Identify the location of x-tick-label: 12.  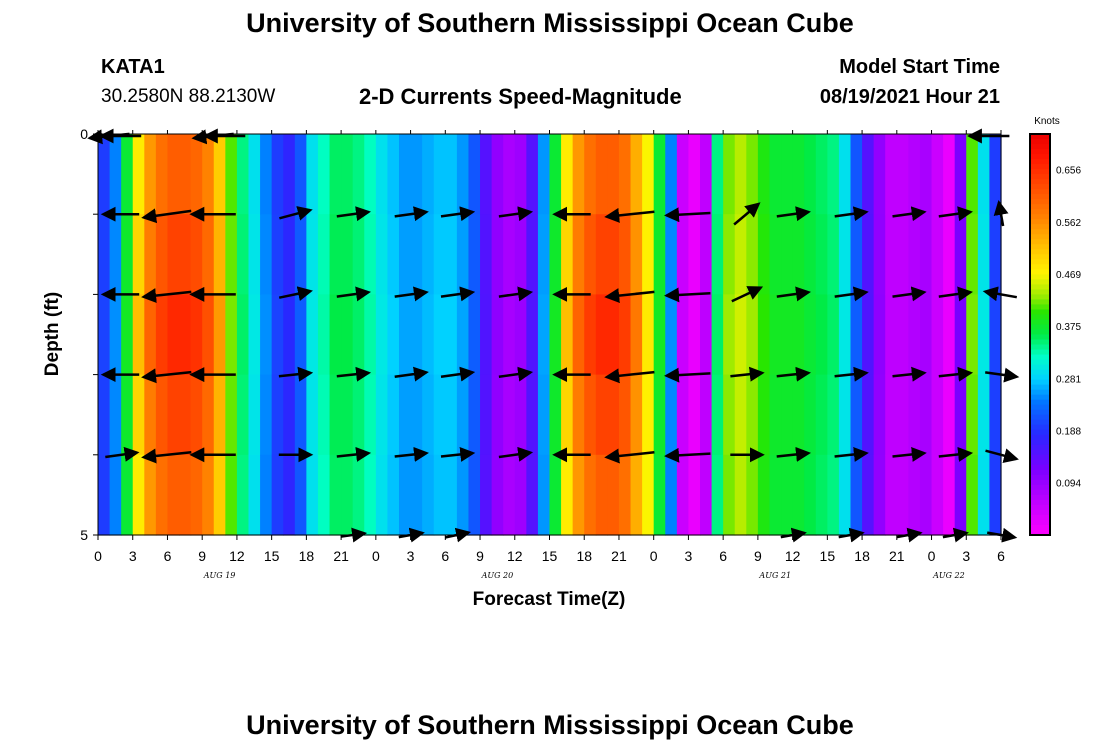
(237, 556).